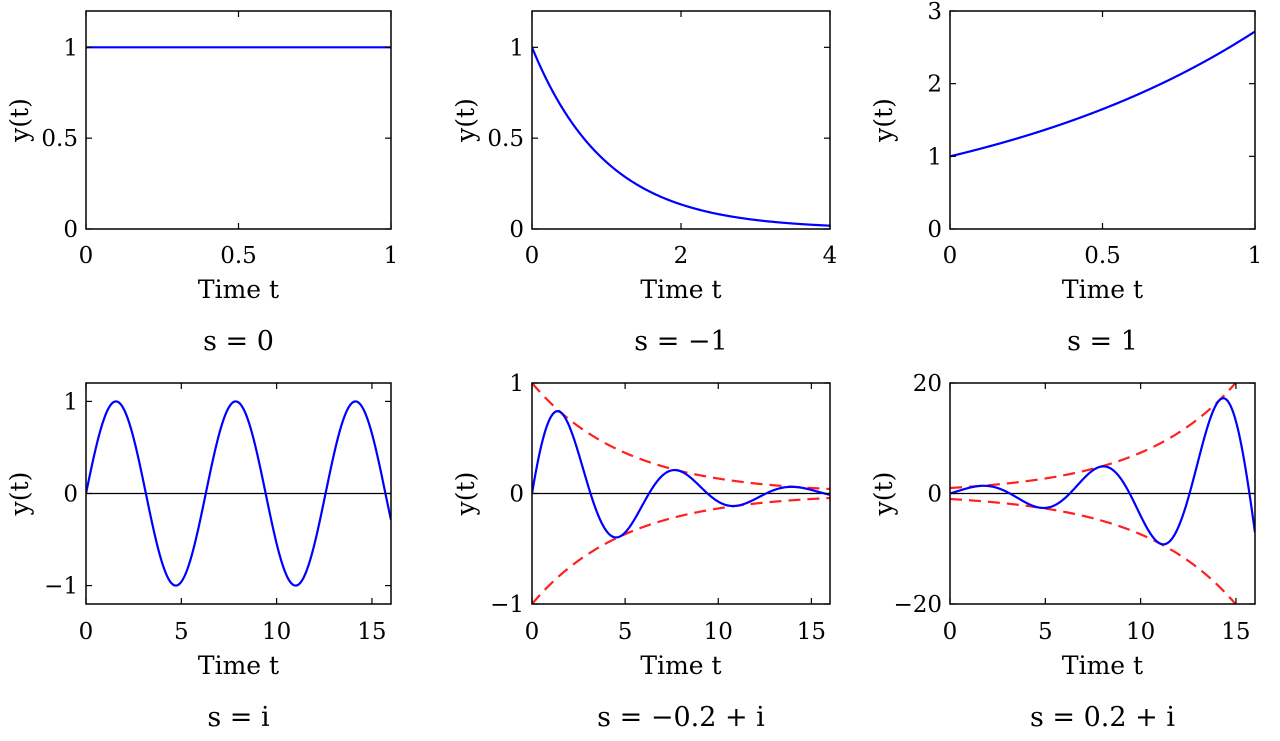 The image size is (1280, 741). I want to click on subplot-caption: s = 0, so click(238, 341).